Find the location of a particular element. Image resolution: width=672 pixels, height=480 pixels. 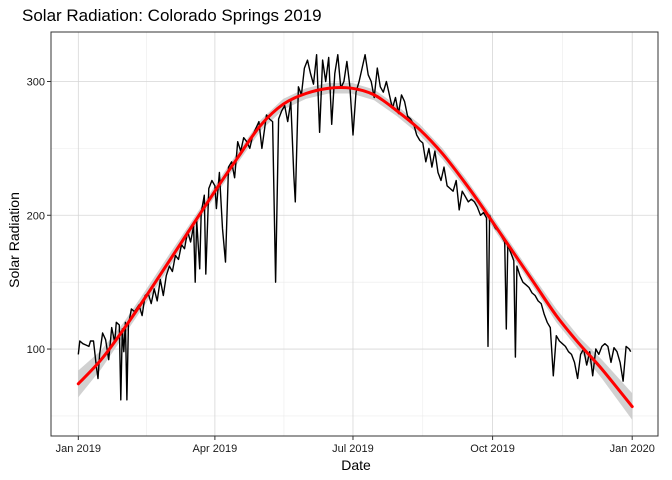

x-axis: Jan 2019 Apr 2019 Jul 2019 Oct 2019 Jan 2020 is located at coordinates (355, 445).